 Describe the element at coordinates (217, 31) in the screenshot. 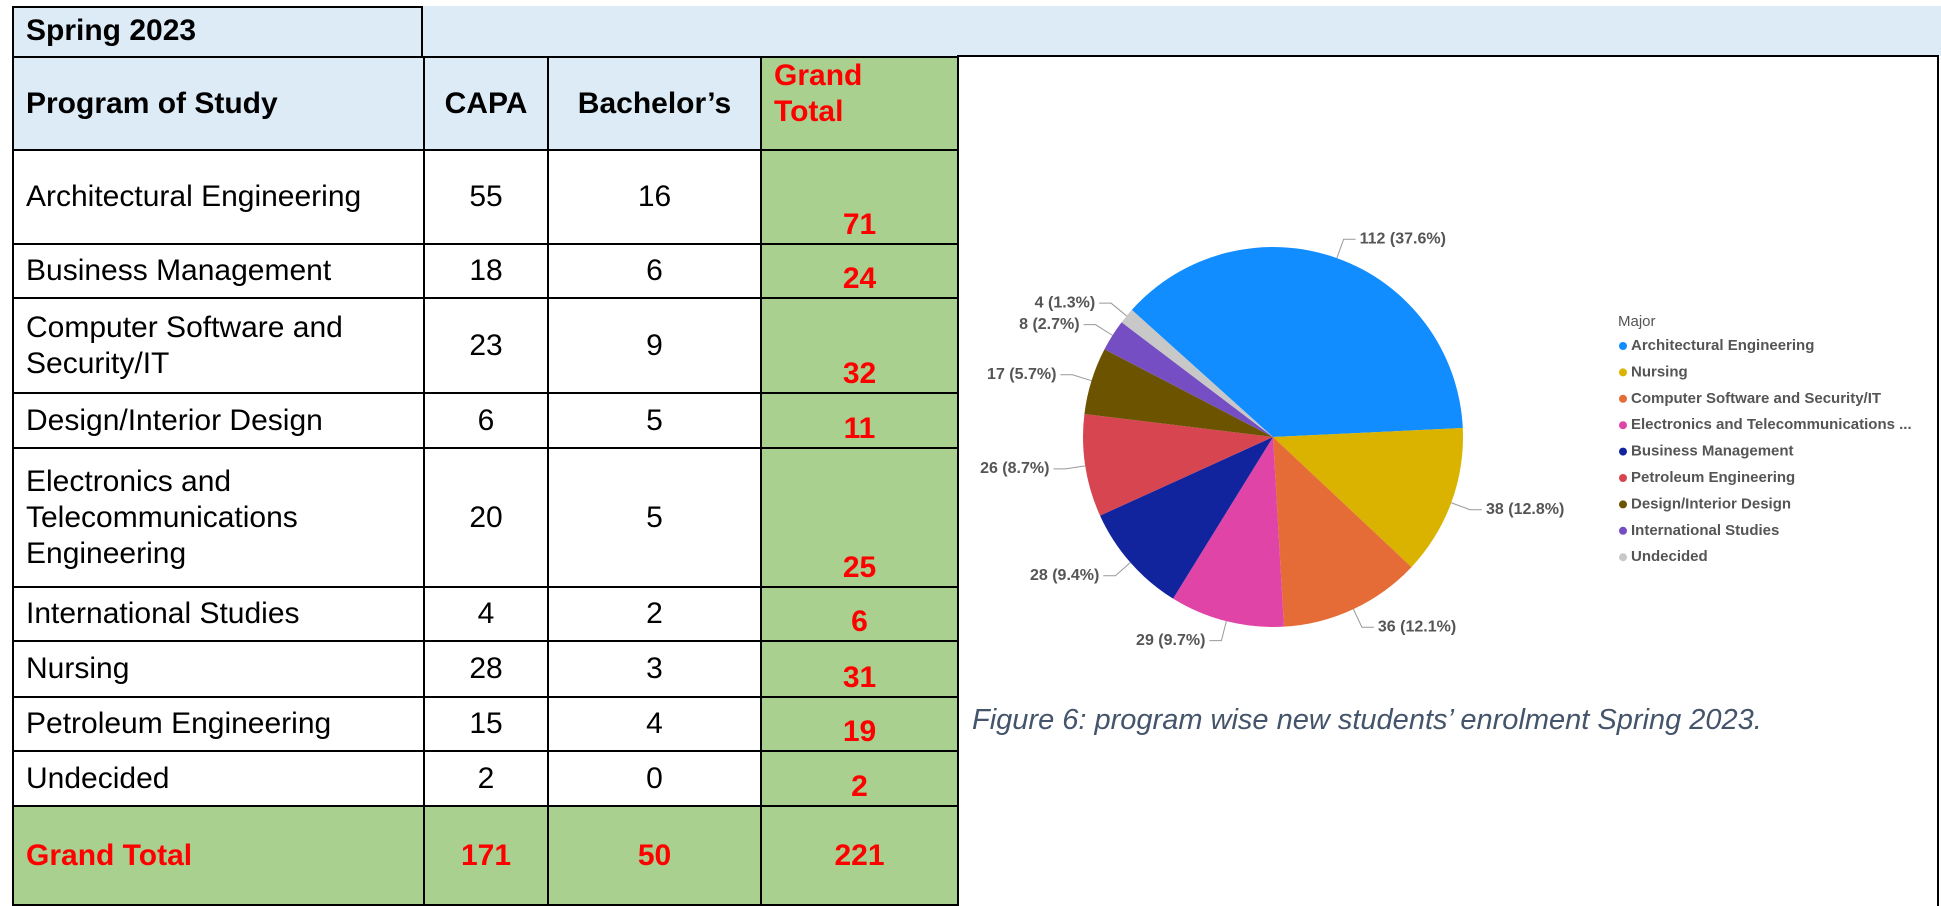

I see `table-title: Spring 2023` at that location.